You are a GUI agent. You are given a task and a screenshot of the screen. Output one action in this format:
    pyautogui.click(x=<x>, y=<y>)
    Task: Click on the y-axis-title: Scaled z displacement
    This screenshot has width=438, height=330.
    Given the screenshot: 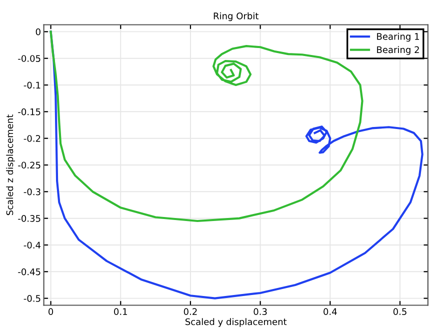 What is the action you would take?
    pyautogui.click(x=10, y=165)
    